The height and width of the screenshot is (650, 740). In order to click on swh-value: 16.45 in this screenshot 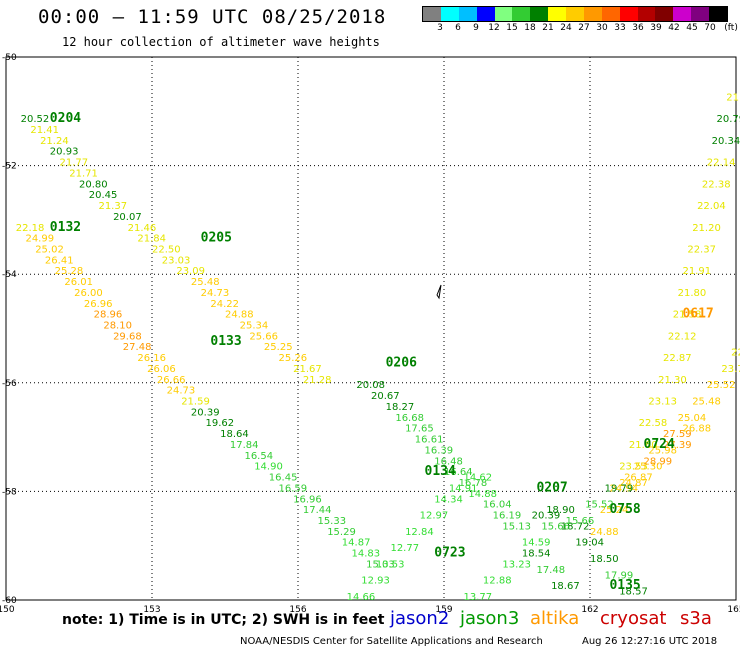, I will do `click(283, 478)`.